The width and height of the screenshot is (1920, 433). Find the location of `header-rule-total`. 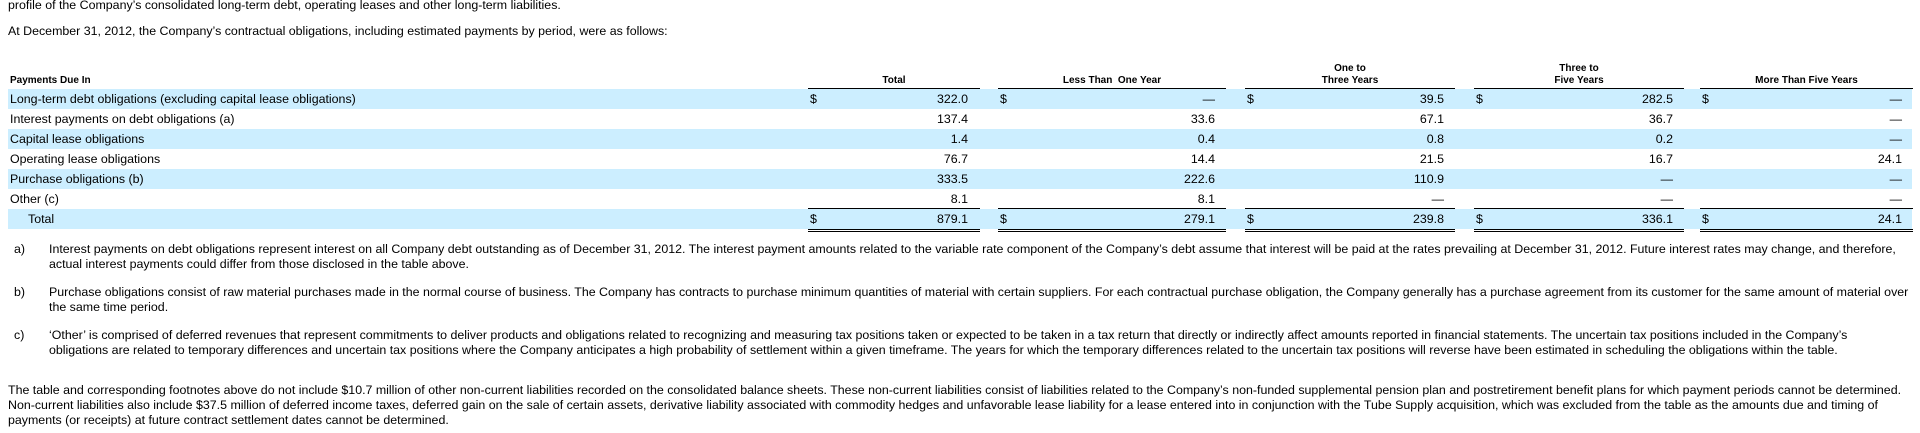

header-rule-total is located at coordinates (894, 88).